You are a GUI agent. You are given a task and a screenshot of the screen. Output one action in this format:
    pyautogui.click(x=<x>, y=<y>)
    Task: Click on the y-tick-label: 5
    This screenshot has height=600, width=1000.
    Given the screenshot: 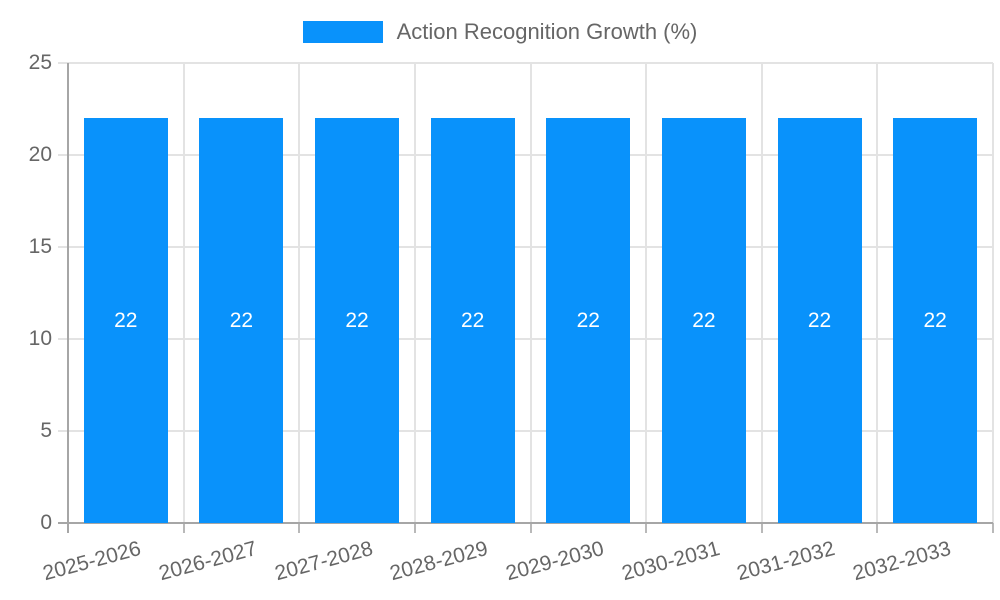 What is the action you would take?
    pyautogui.click(x=46, y=430)
    